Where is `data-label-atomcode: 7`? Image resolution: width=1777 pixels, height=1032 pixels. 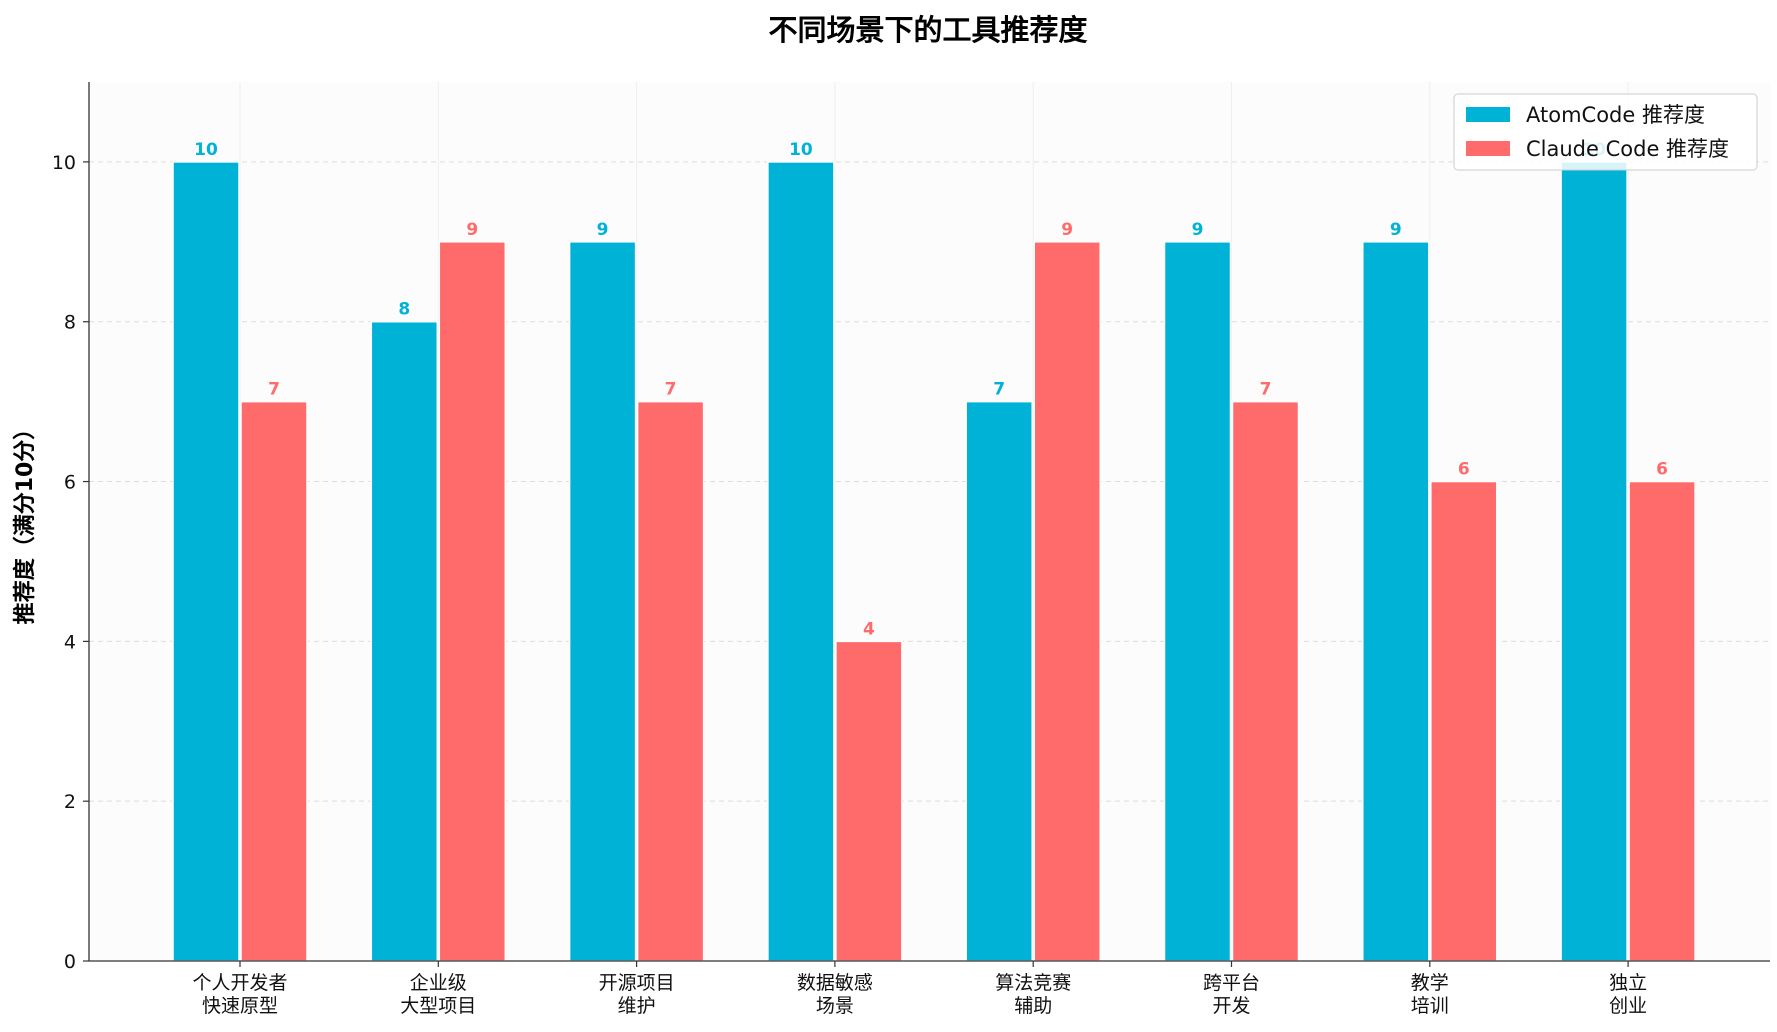 data-label-atomcode: 7 is located at coordinates (999, 390).